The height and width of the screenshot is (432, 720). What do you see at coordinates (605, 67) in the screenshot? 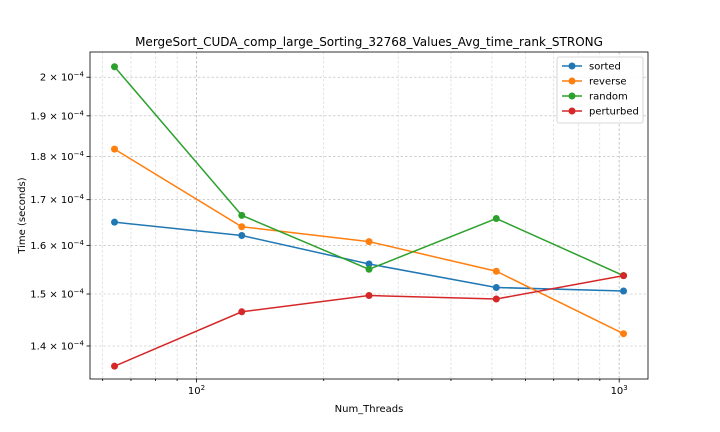
I see `legend-label: sorted` at bounding box center [605, 67].